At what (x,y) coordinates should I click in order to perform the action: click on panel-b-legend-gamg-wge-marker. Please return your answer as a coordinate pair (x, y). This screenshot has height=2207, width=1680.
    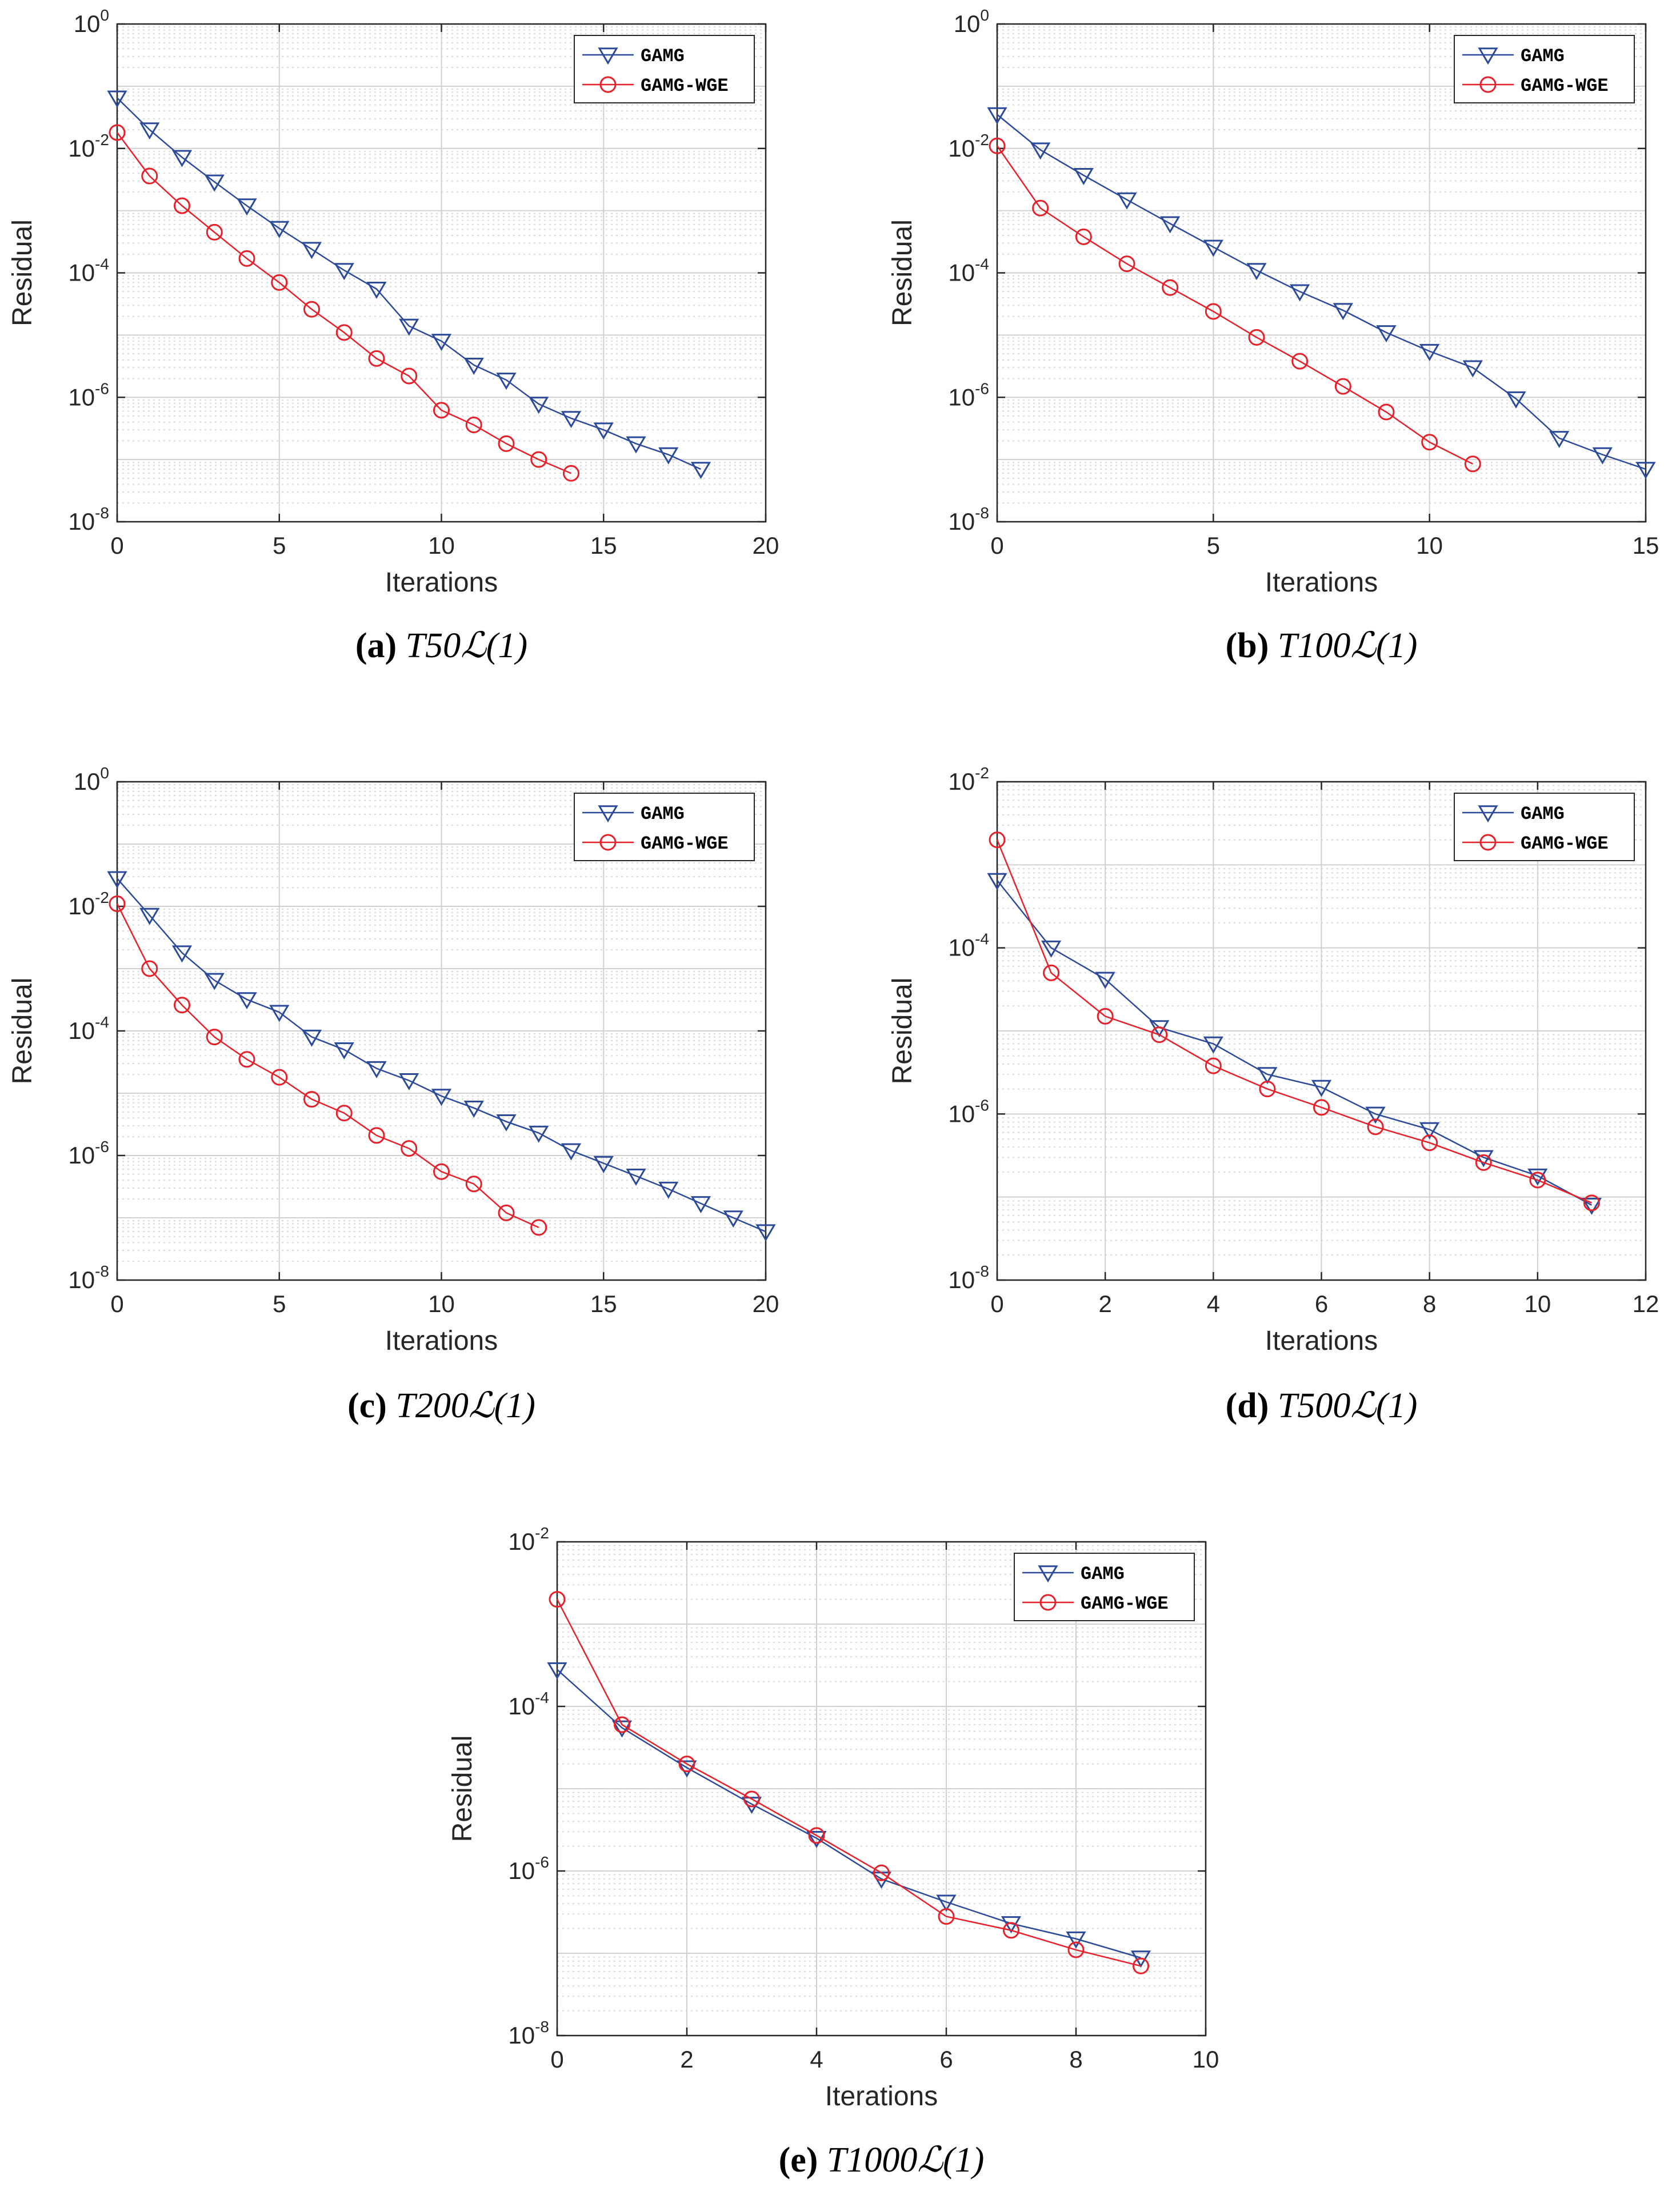
    Looking at the image, I should click on (1488, 84).